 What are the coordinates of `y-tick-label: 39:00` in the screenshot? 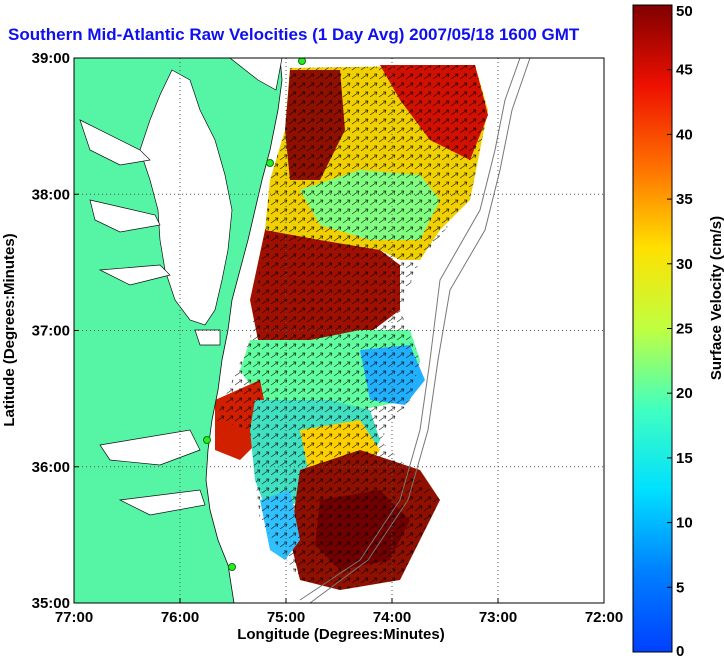 It's located at (51, 58).